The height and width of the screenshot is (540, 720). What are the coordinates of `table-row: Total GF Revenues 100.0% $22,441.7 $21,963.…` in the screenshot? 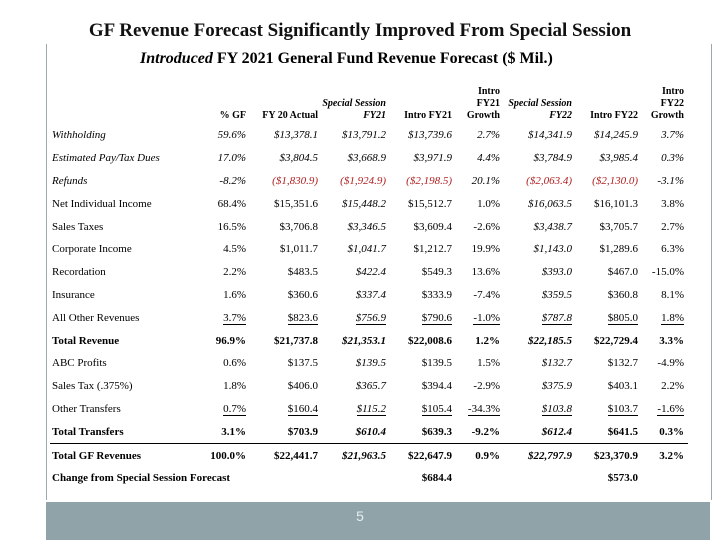 It's located at (369, 455).